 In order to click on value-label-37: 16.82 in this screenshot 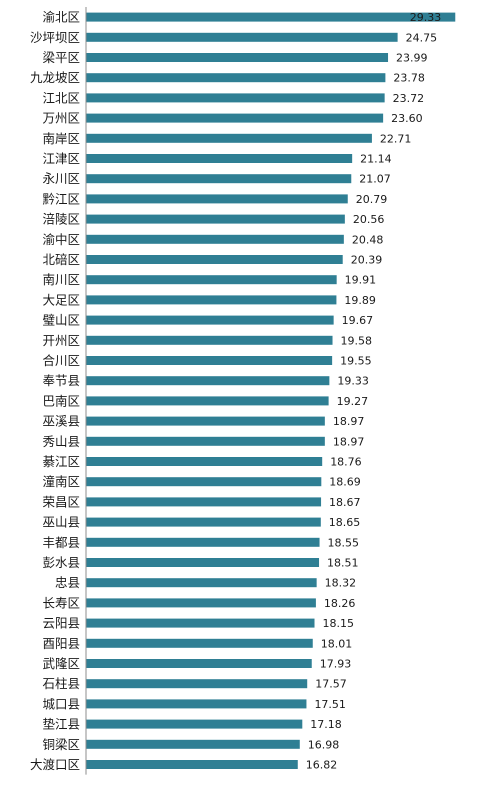, I will do `click(322, 765)`.